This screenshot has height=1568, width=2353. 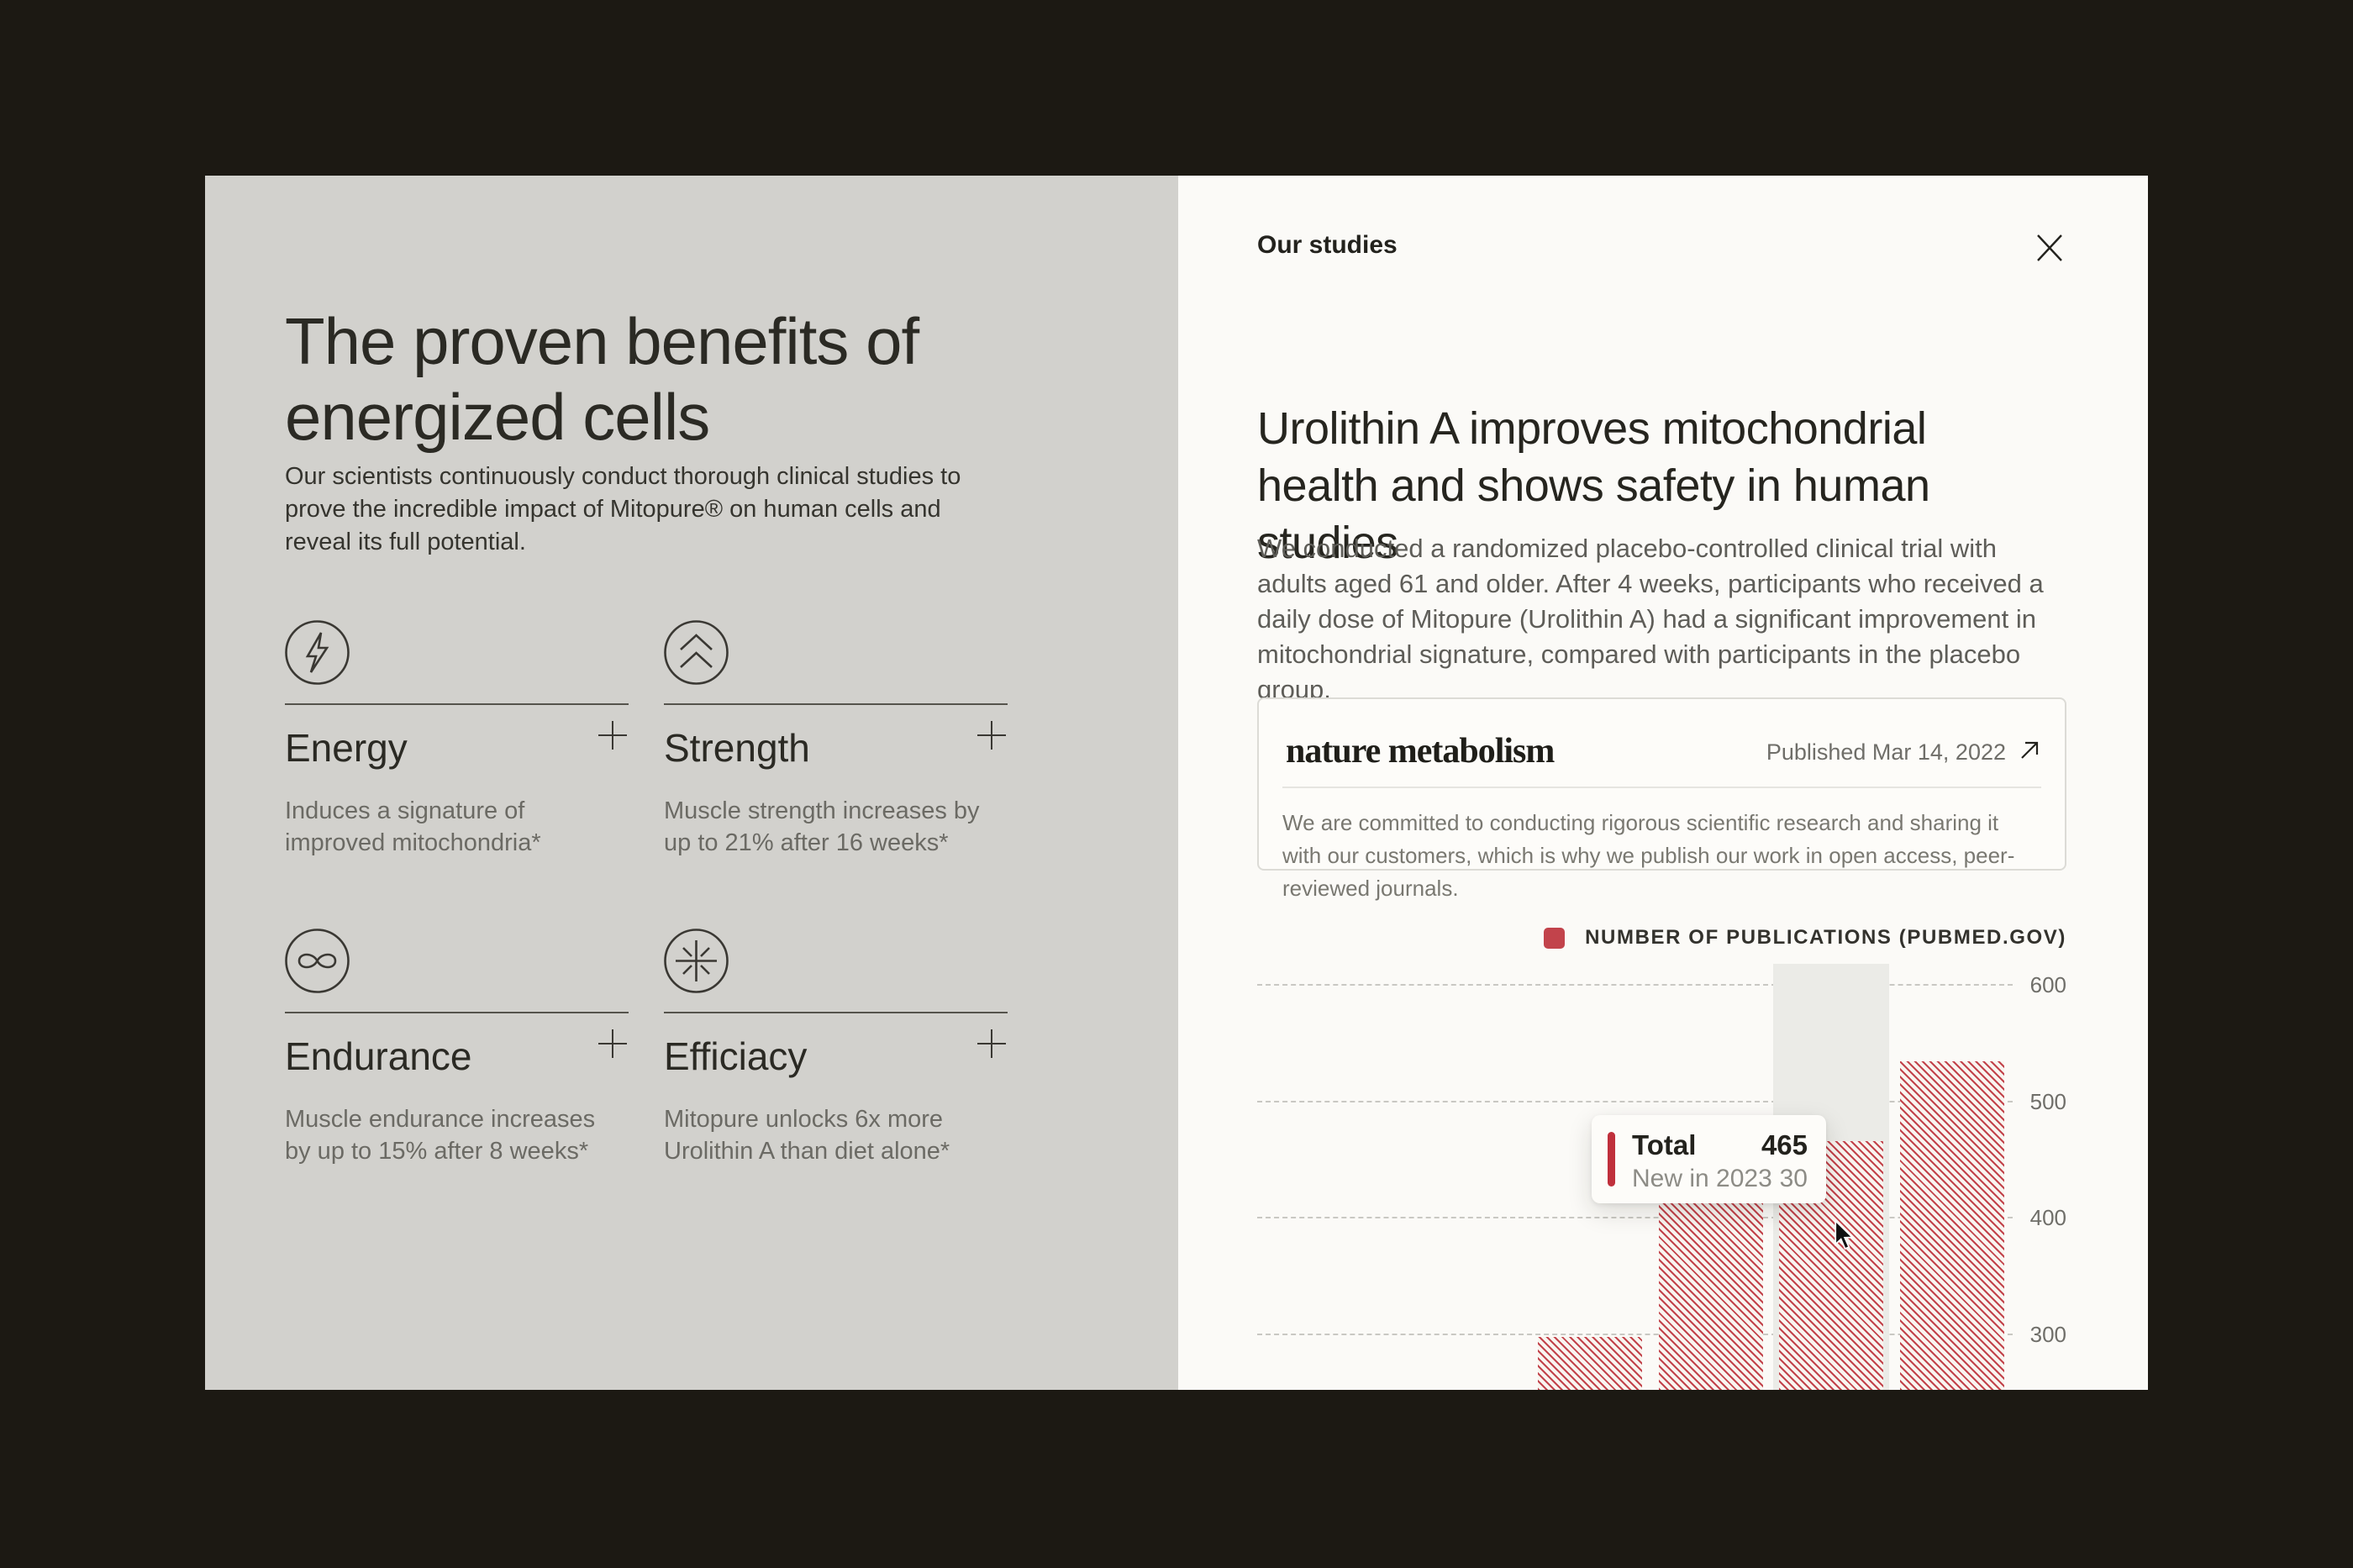 What do you see at coordinates (696, 653) in the screenshot?
I see `double-chevron-up-icon` at bounding box center [696, 653].